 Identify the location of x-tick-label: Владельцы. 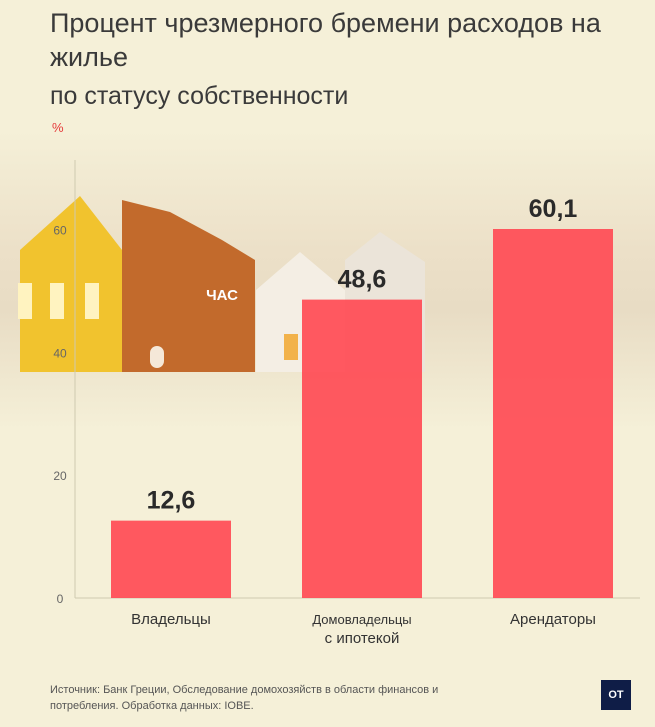
(171, 619).